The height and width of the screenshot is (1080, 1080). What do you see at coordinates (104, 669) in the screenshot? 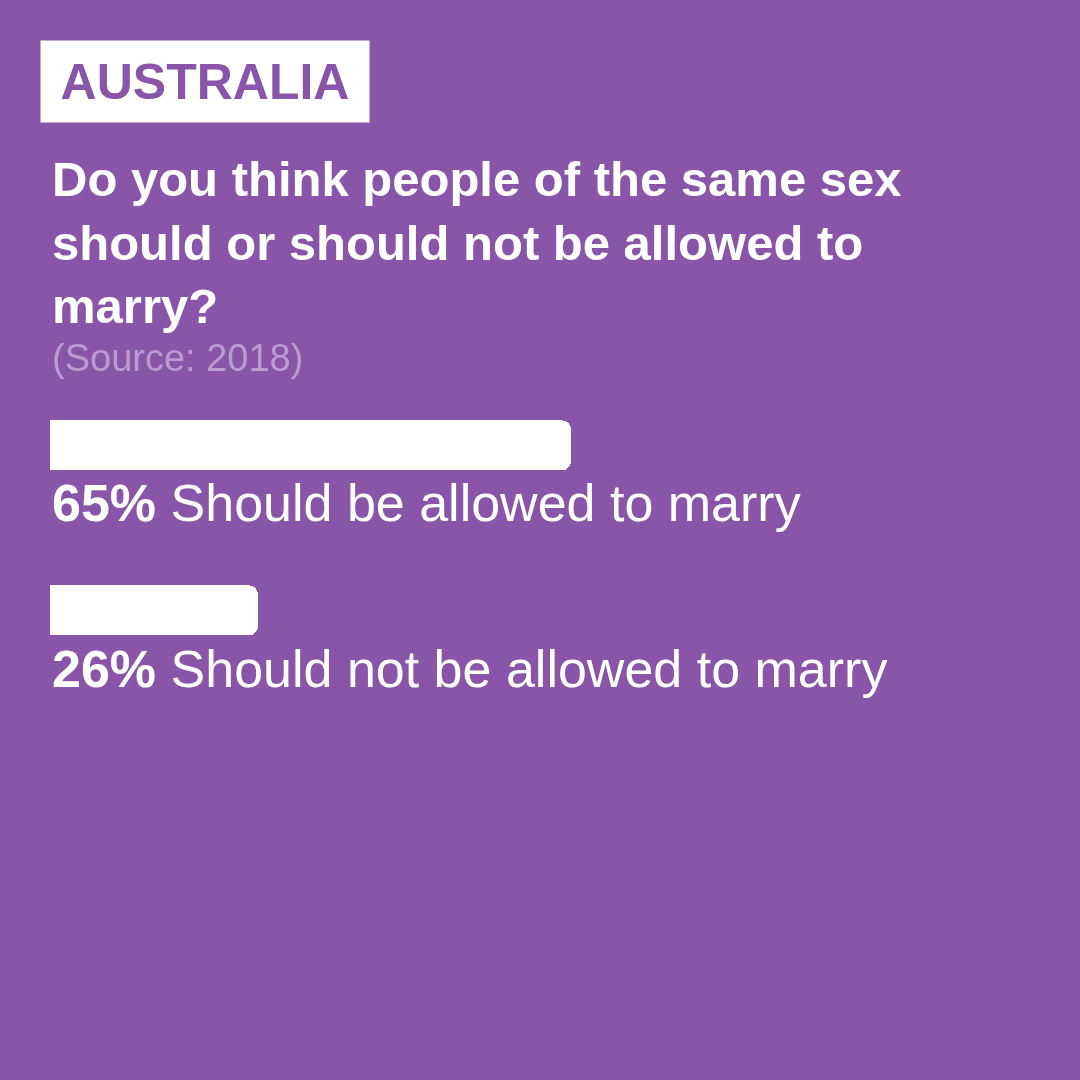
I see `data-label: 26%` at bounding box center [104, 669].